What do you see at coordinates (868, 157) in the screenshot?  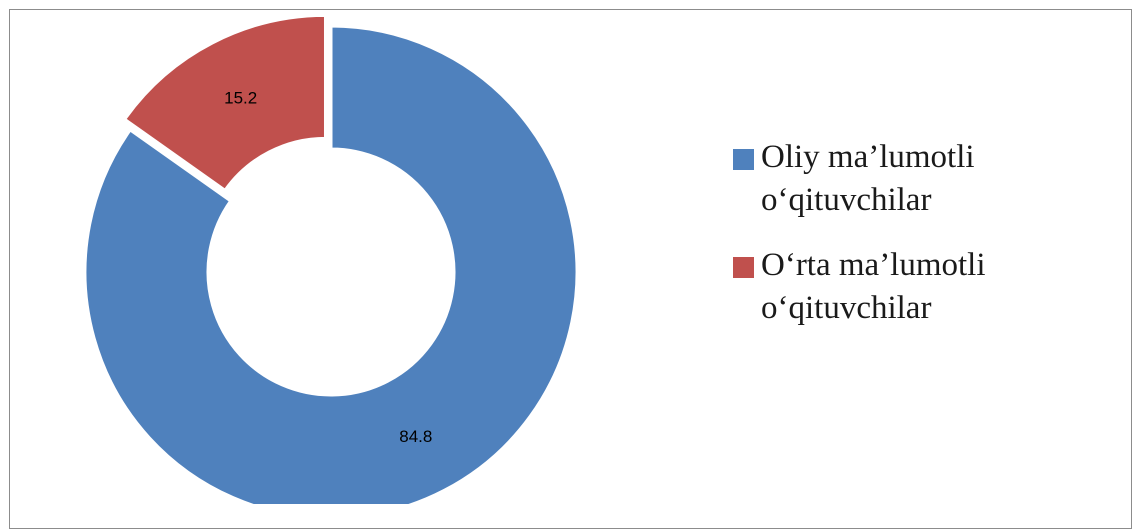 I see `legend-label-oliy-line1: Oliy ma’lumotli` at bounding box center [868, 157].